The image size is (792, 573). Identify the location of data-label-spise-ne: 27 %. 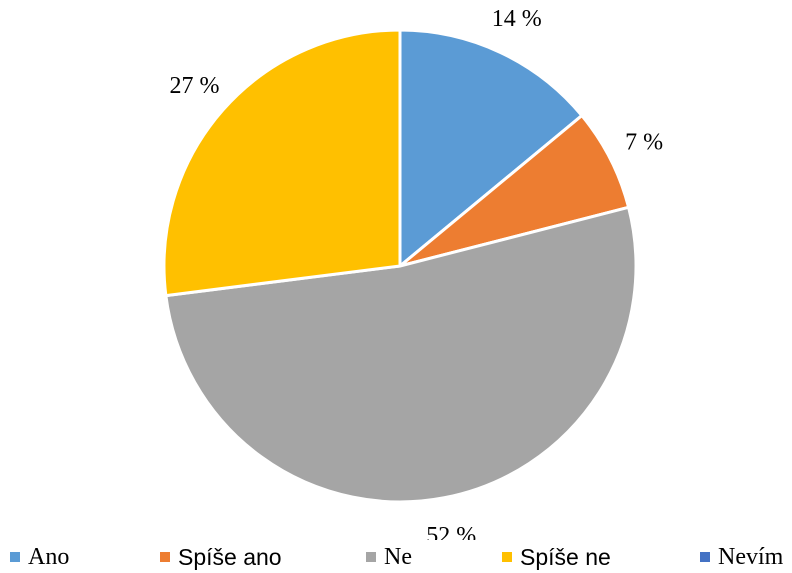
(195, 86).